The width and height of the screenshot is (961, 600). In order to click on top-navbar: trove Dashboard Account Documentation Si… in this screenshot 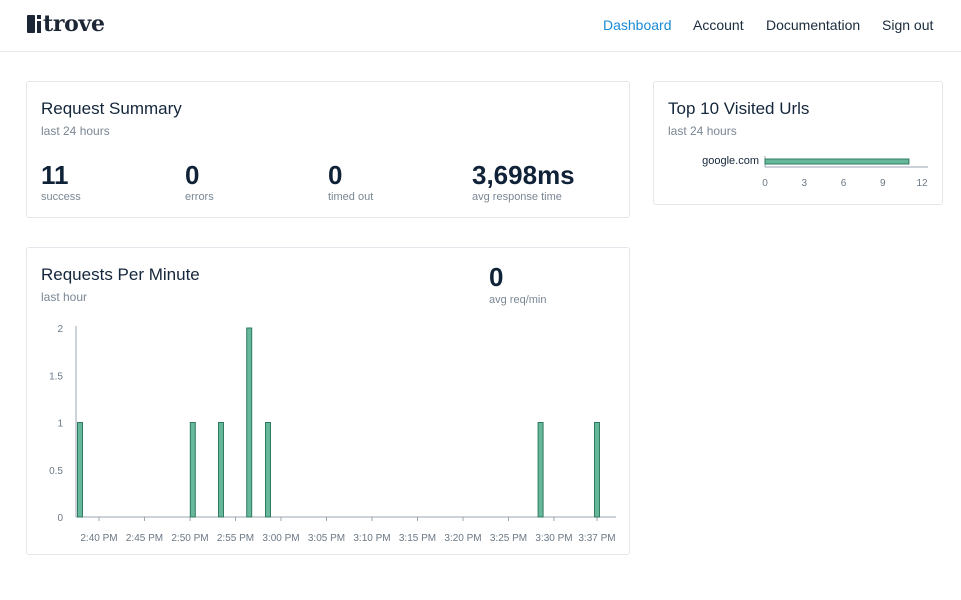, I will do `click(480, 26)`.